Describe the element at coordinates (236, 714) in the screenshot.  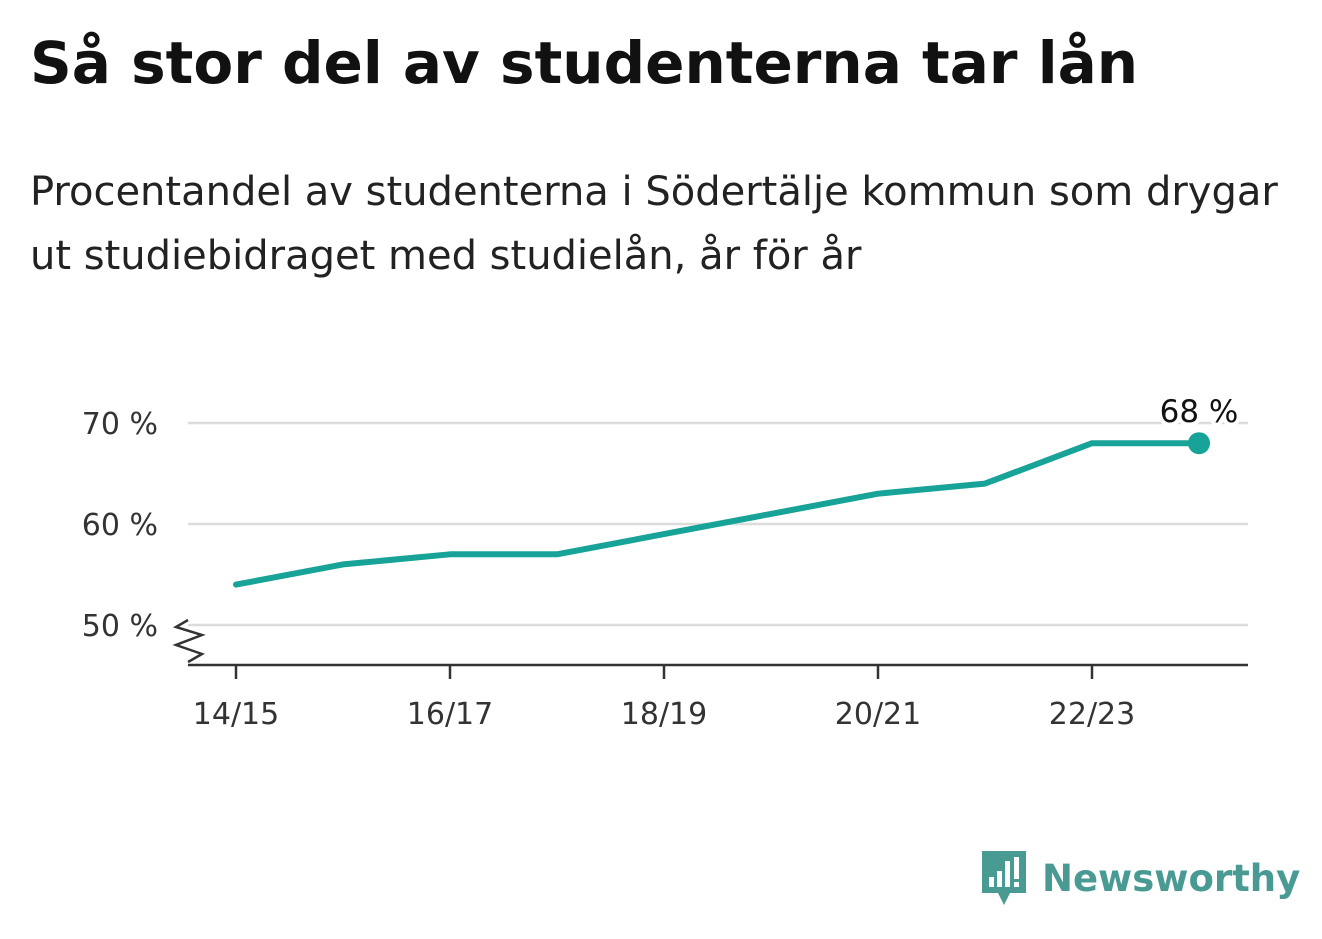
I see `x-tick-label: 14/15` at that location.